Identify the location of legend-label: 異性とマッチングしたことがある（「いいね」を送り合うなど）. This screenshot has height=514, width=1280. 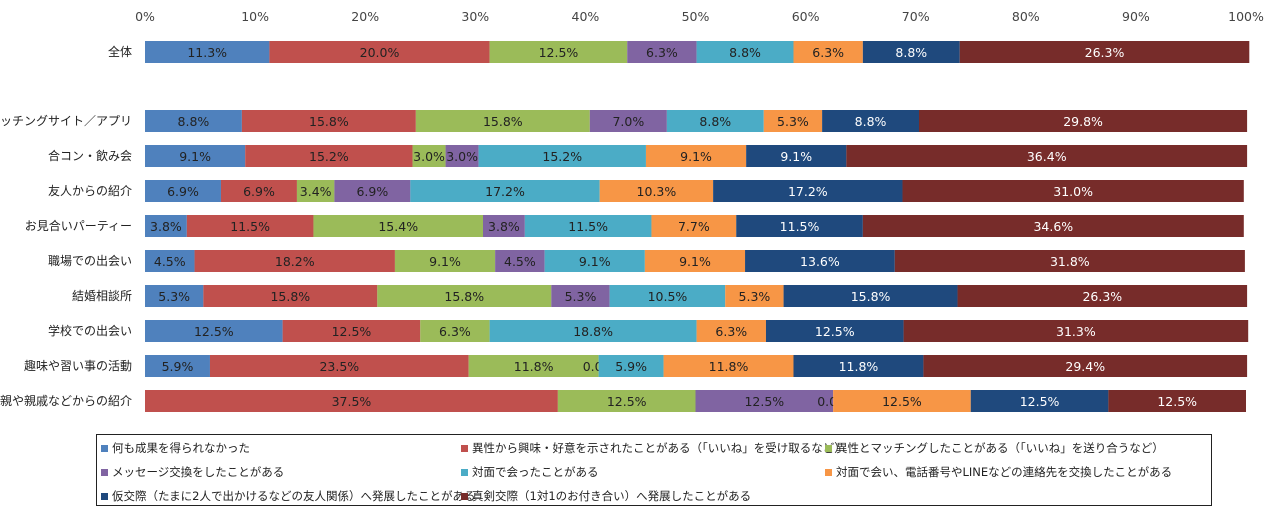
(1000, 448).